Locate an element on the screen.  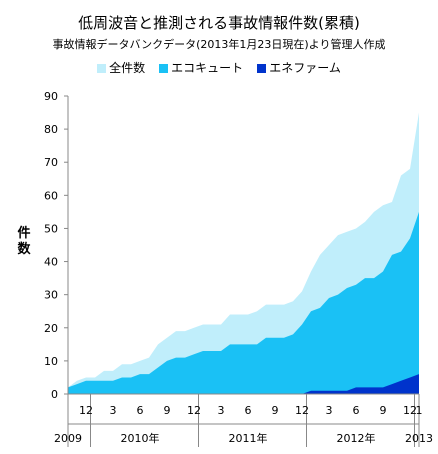
legend-item-enefarm: エネファーム is located at coordinates (299, 68).